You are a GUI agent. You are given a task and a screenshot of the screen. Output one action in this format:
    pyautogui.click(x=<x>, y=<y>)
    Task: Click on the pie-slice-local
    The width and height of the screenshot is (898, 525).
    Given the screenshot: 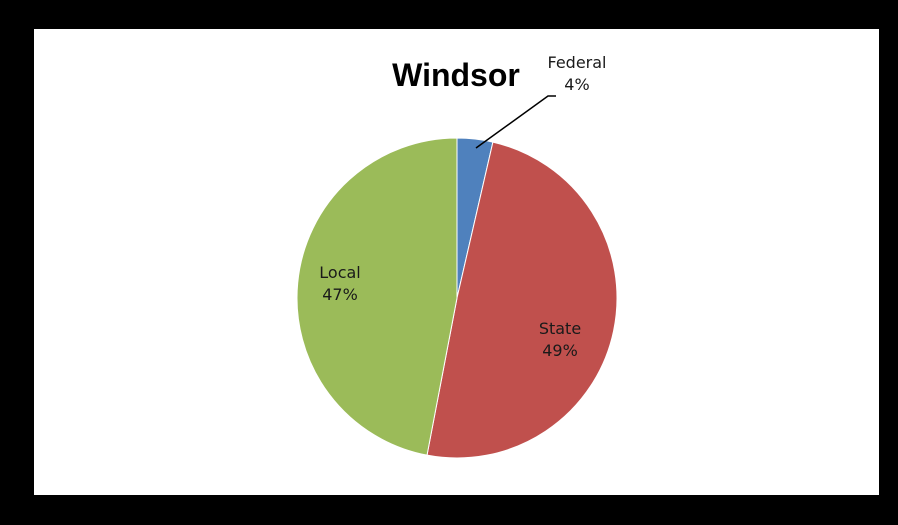 What is the action you would take?
    pyautogui.click(x=377, y=296)
    